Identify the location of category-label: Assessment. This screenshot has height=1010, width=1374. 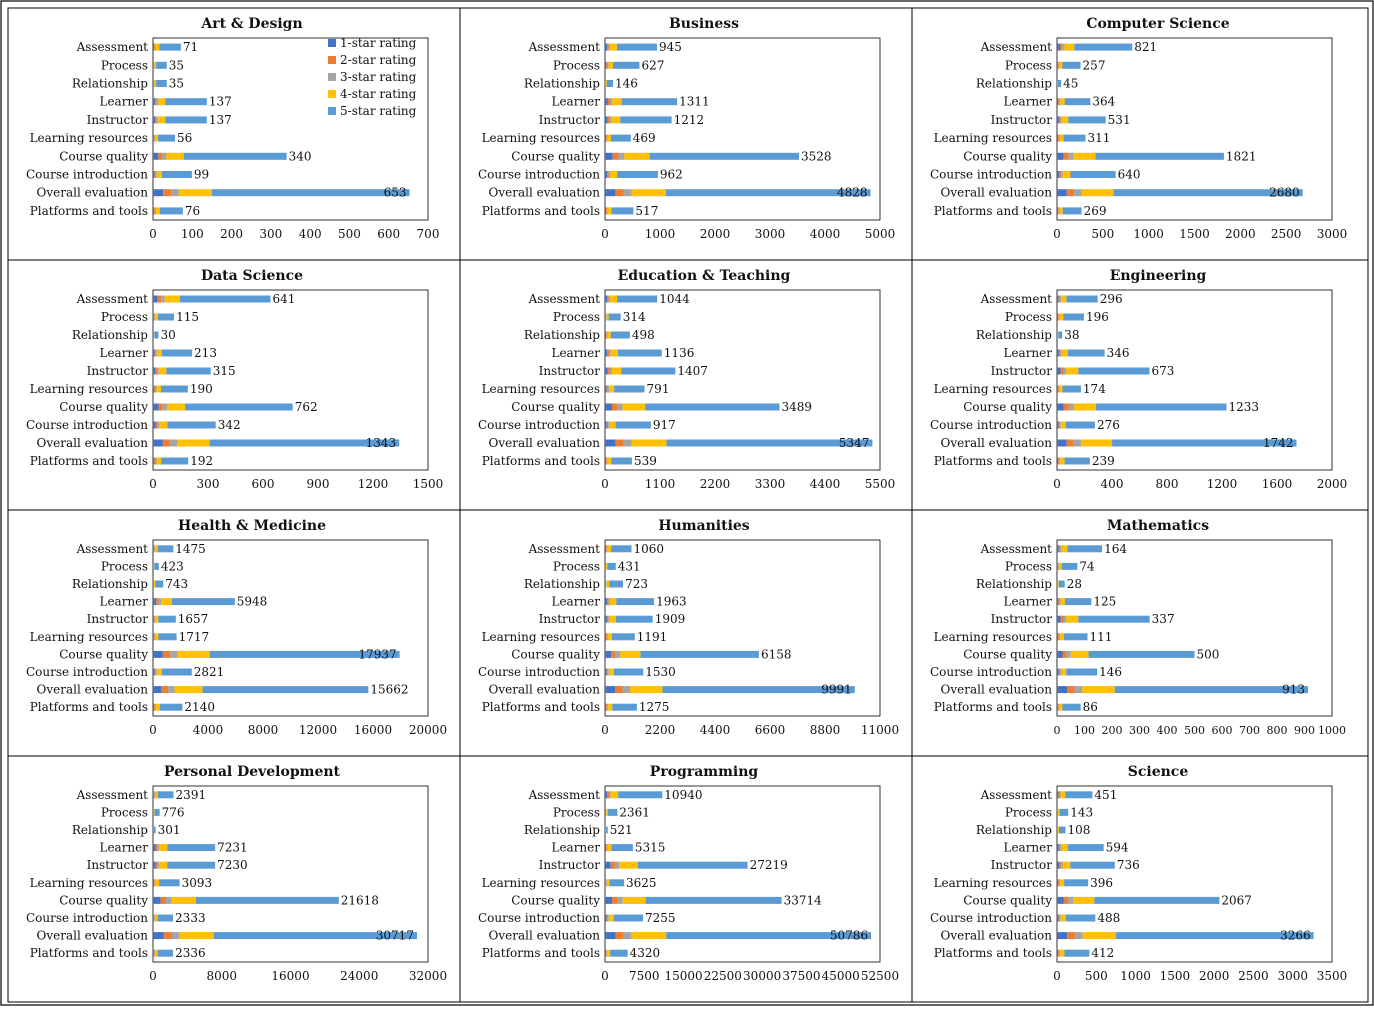
(564, 47).